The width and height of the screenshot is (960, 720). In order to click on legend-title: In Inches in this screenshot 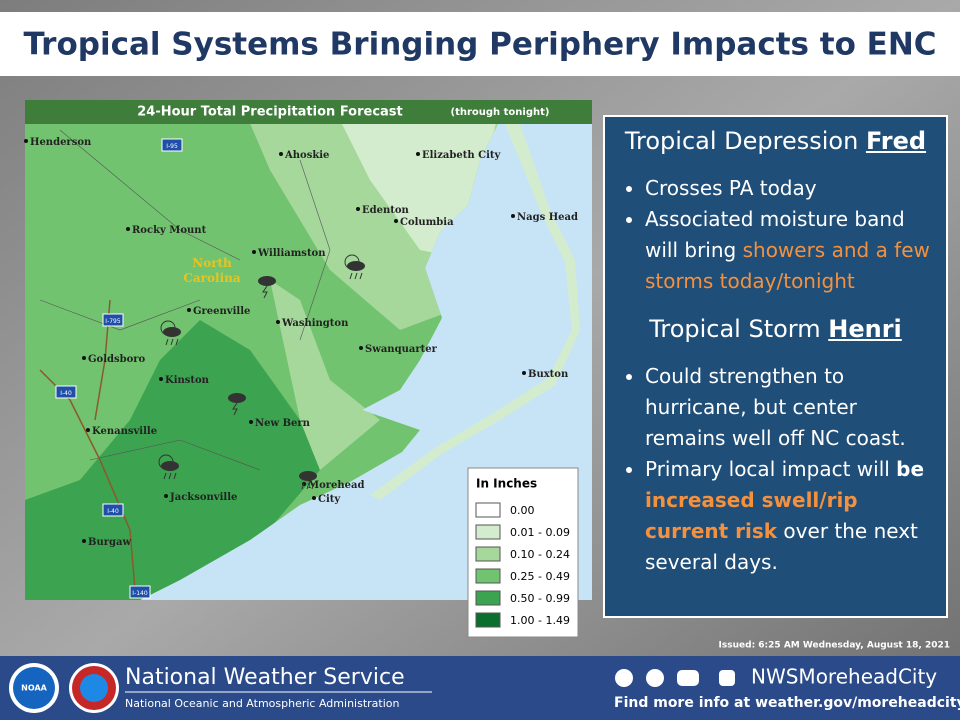, I will do `click(506, 484)`.